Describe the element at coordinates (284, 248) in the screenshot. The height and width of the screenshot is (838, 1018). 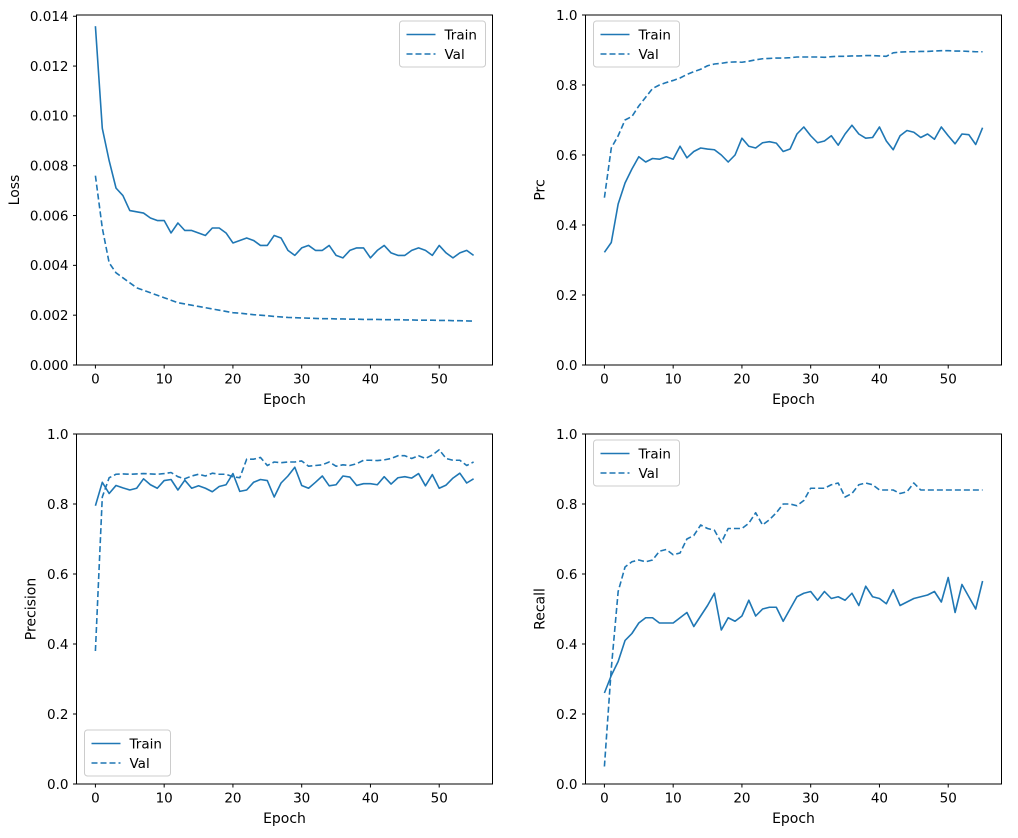
I see `loss-val-line` at that location.